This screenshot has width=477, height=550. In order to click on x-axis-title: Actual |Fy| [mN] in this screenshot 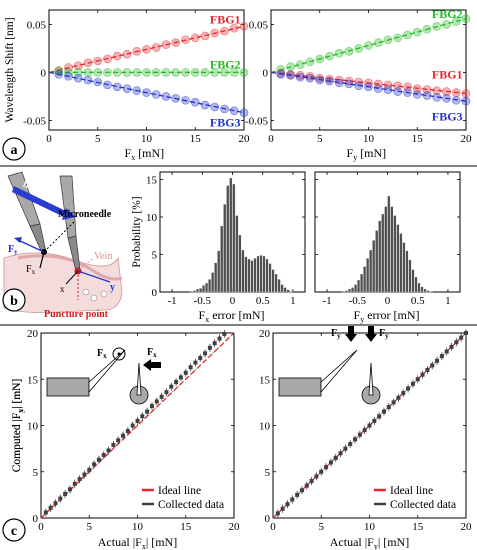, I will do `click(369, 542)`.